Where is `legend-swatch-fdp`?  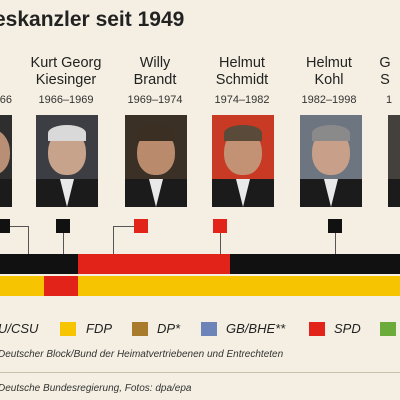
legend-swatch-fdp is located at coordinates (68, 329).